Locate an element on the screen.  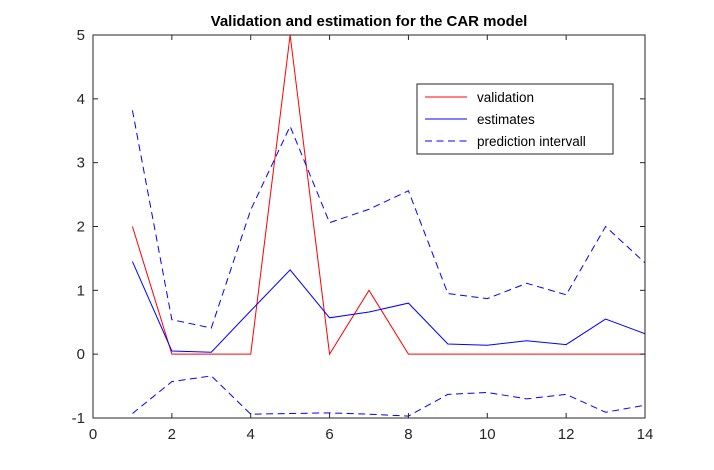
y-tick-label: 3 is located at coordinates (81, 163).